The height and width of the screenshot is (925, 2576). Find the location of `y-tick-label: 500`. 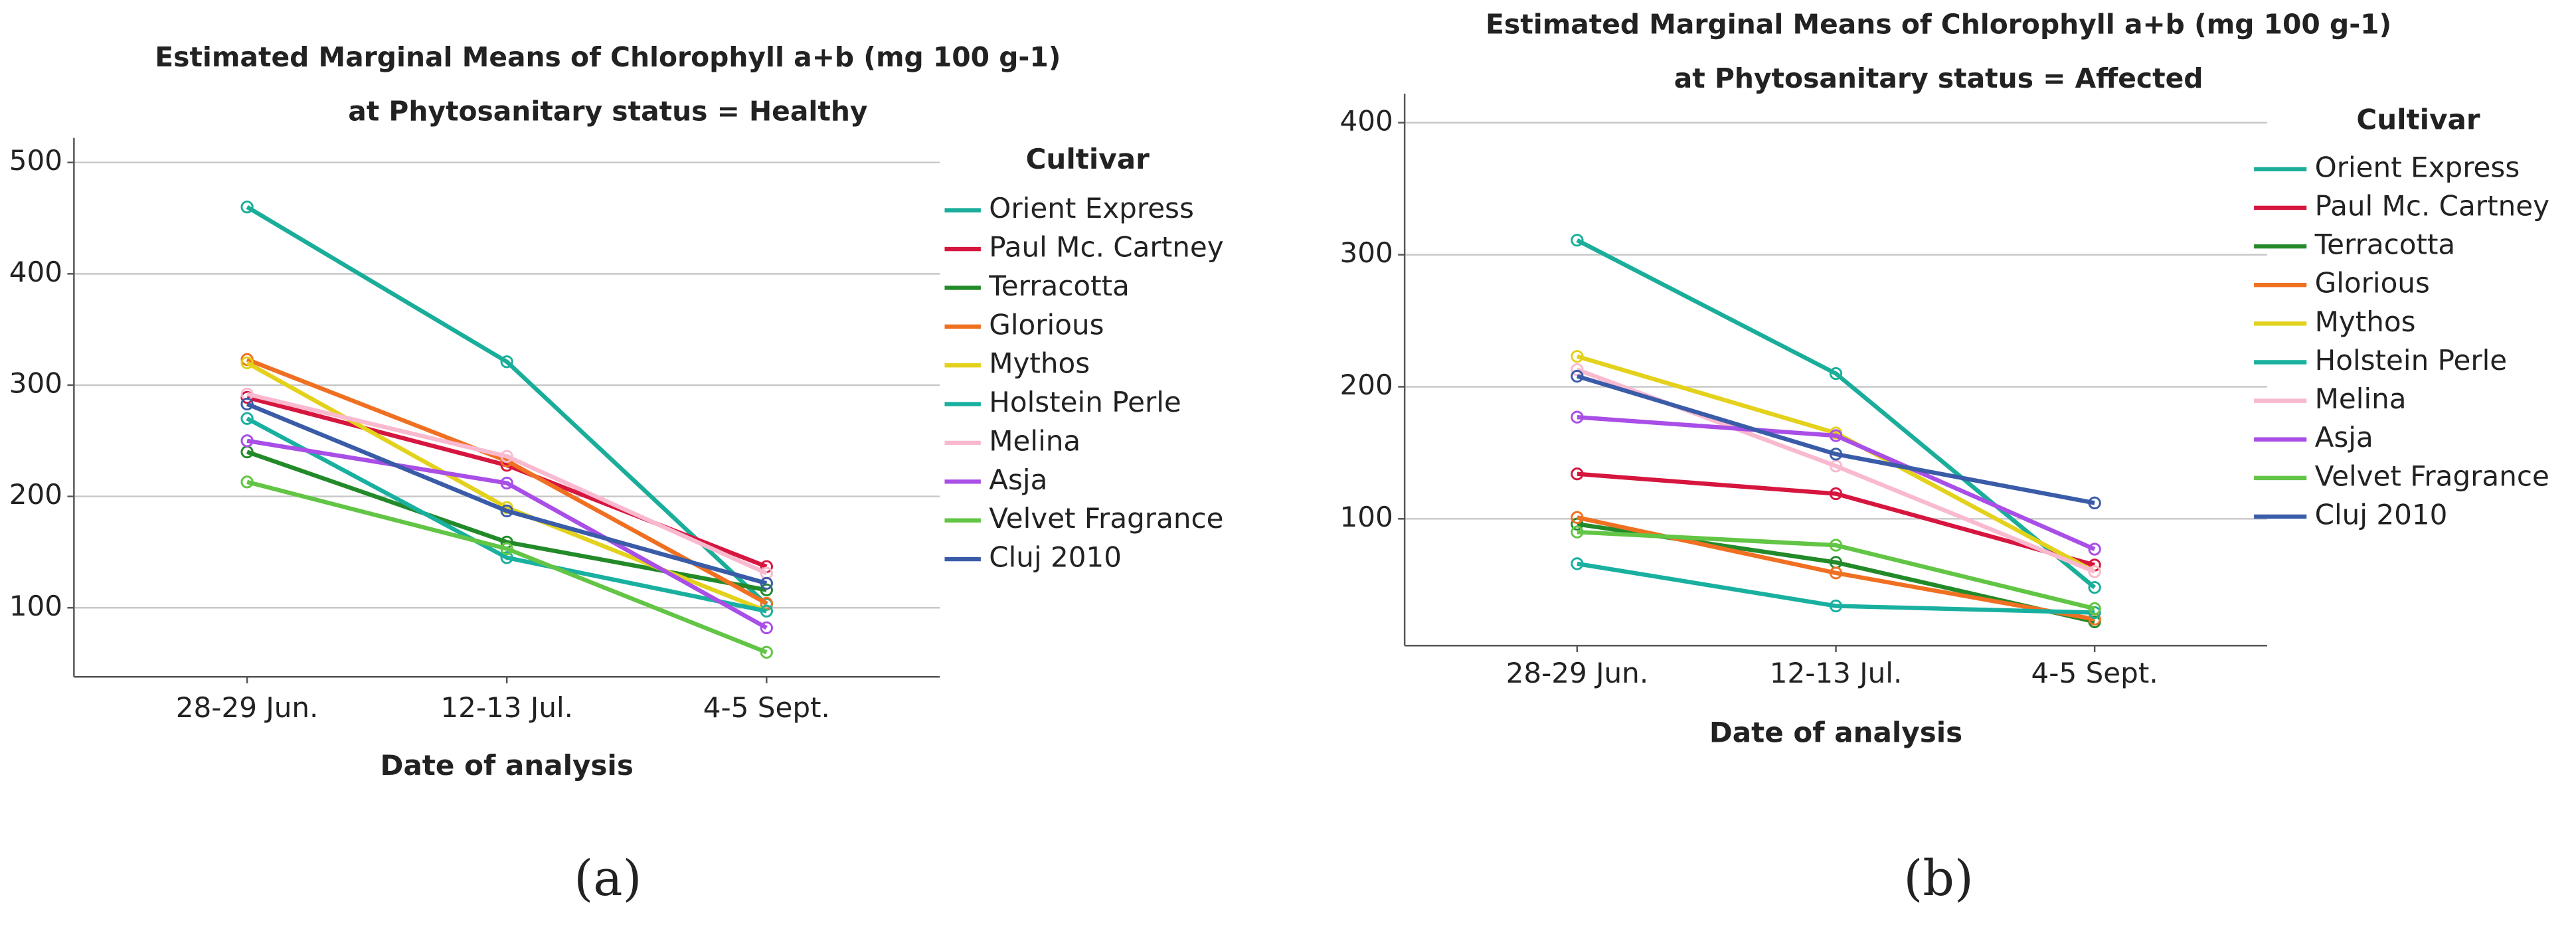

y-tick-label: 500 is located at coordinates (35, 160).